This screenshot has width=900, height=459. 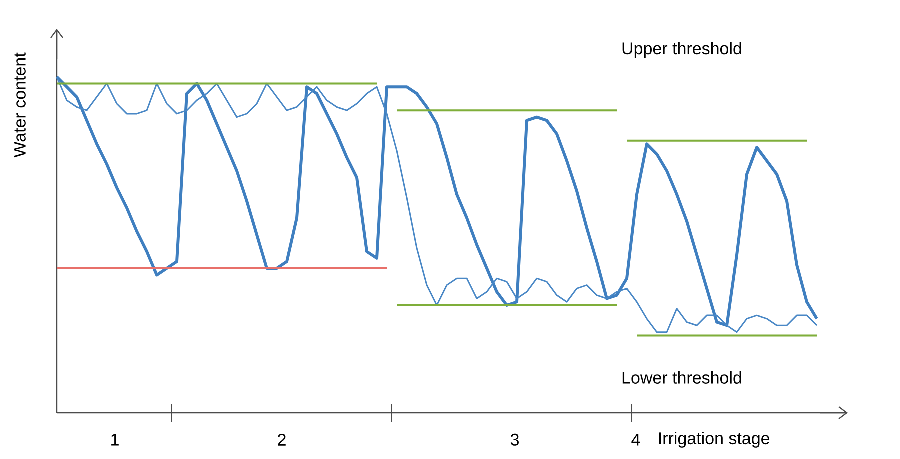 I want to click on text: 1, so click(x=115, y=440).